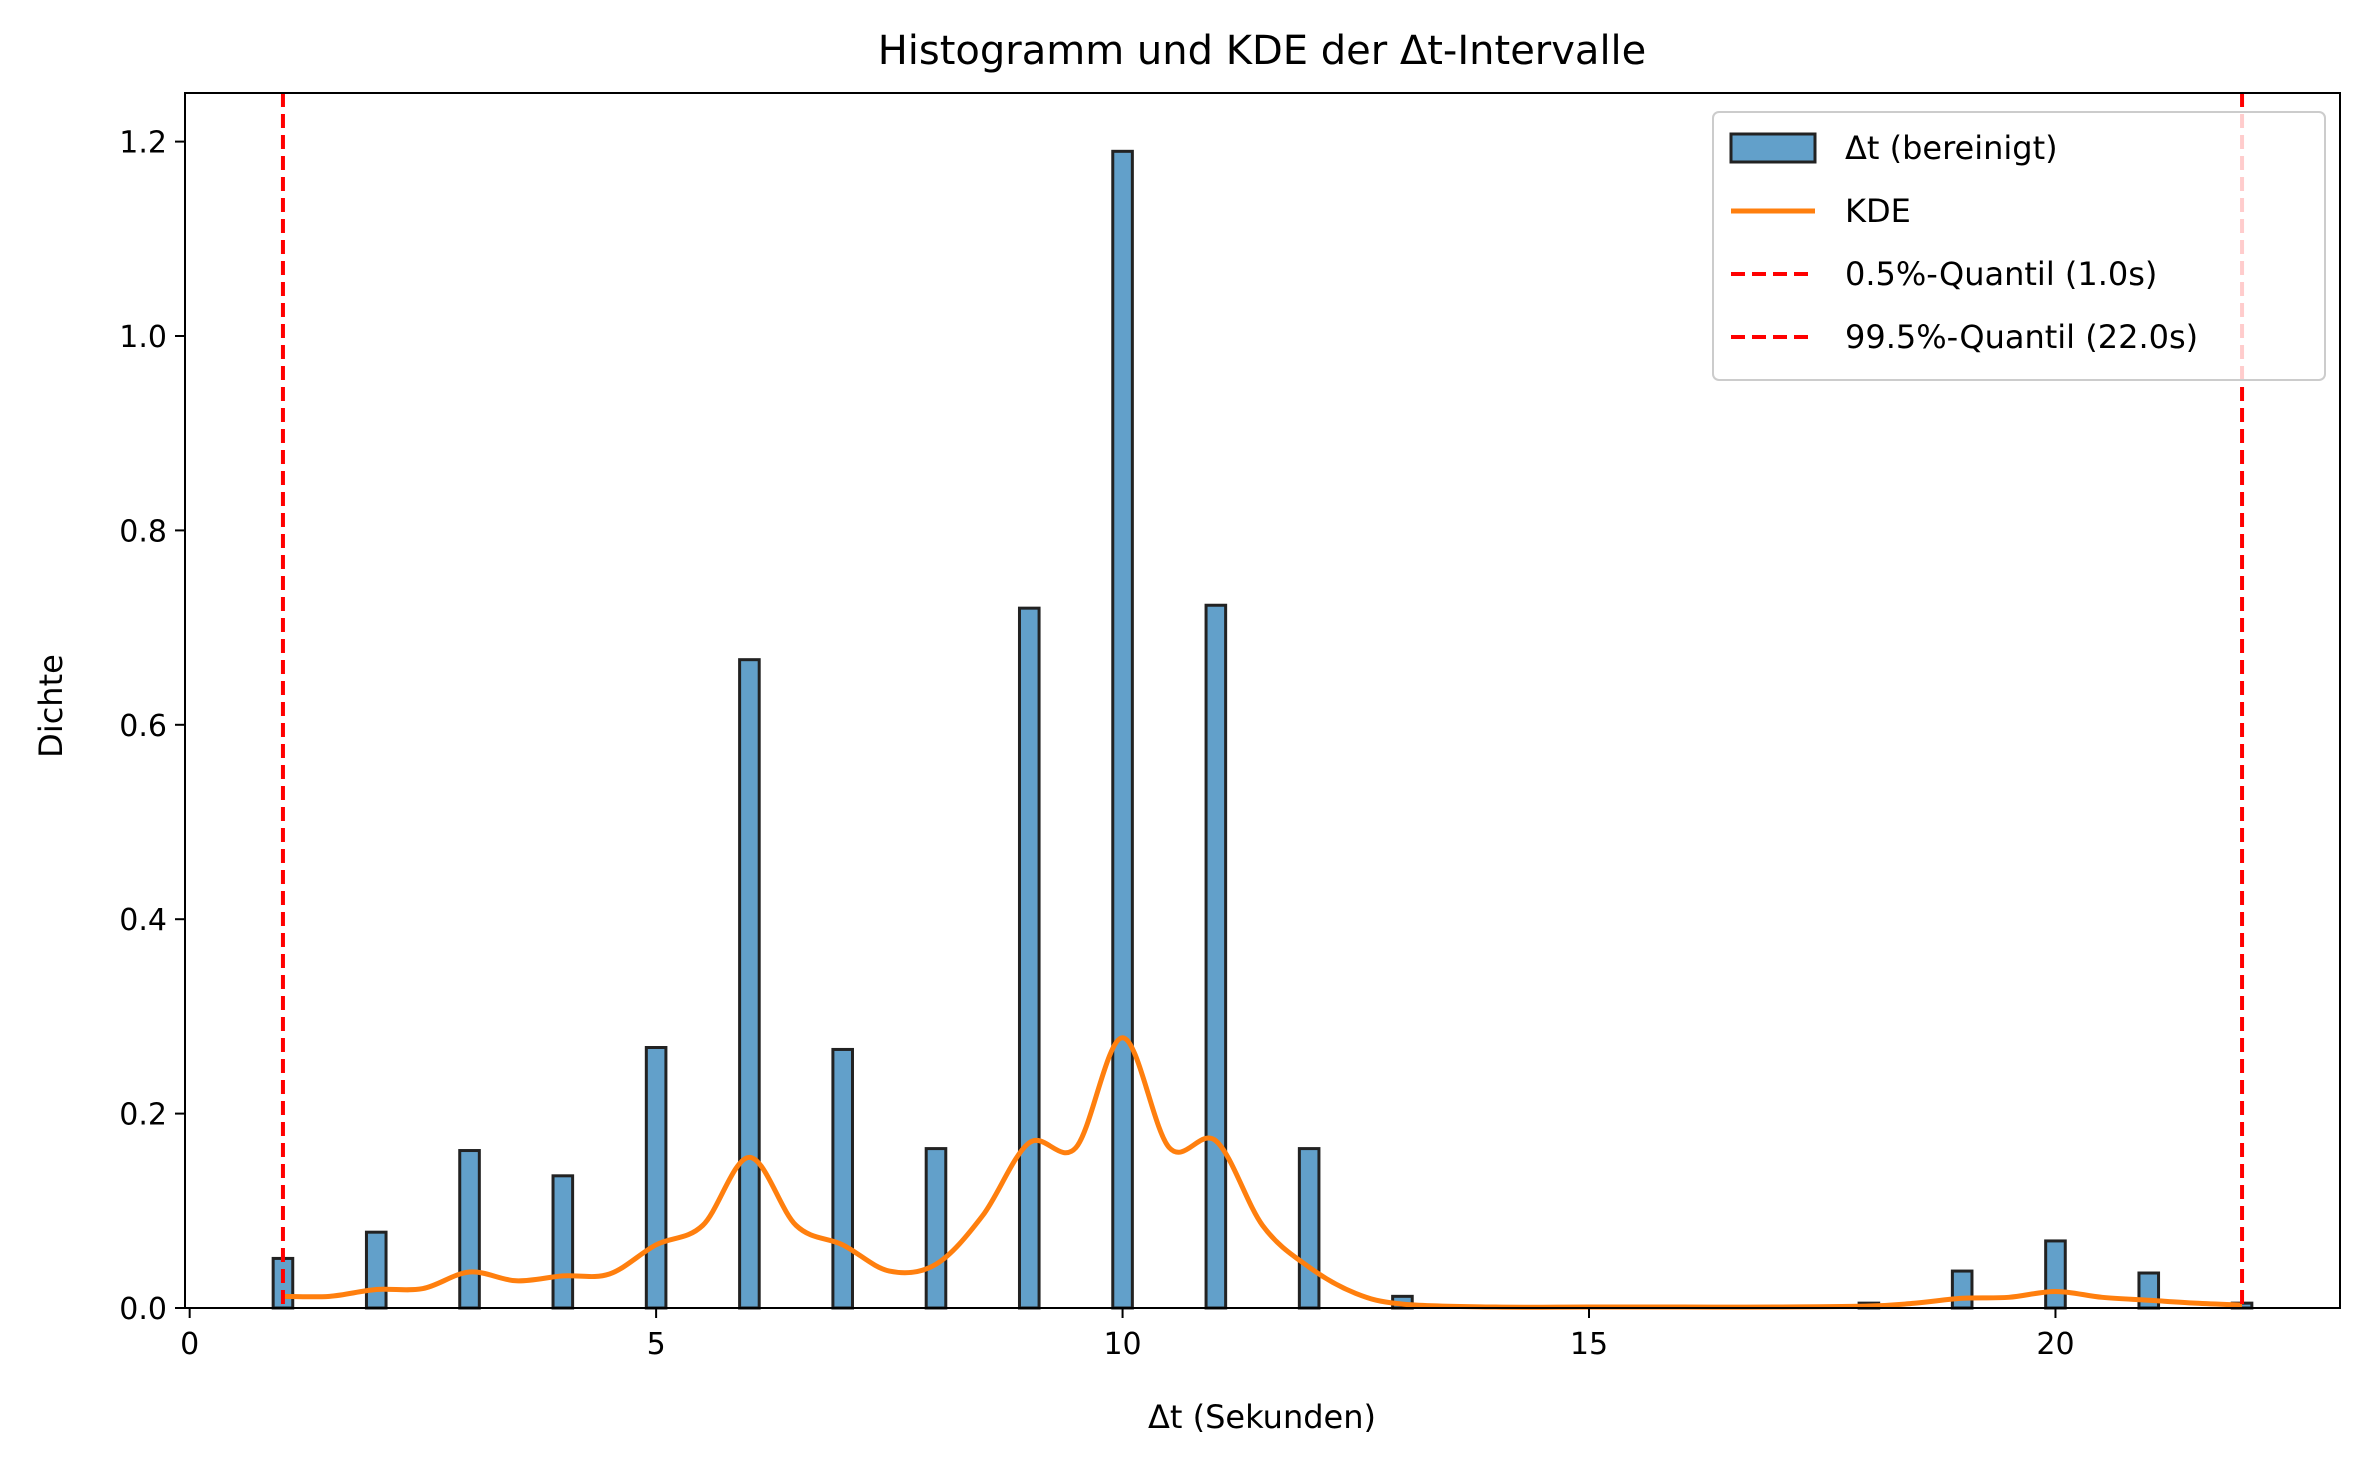 The height and width of the screenshot is (1466, 2370). I want to click on legend-label: KDE, so click(1878, 211).